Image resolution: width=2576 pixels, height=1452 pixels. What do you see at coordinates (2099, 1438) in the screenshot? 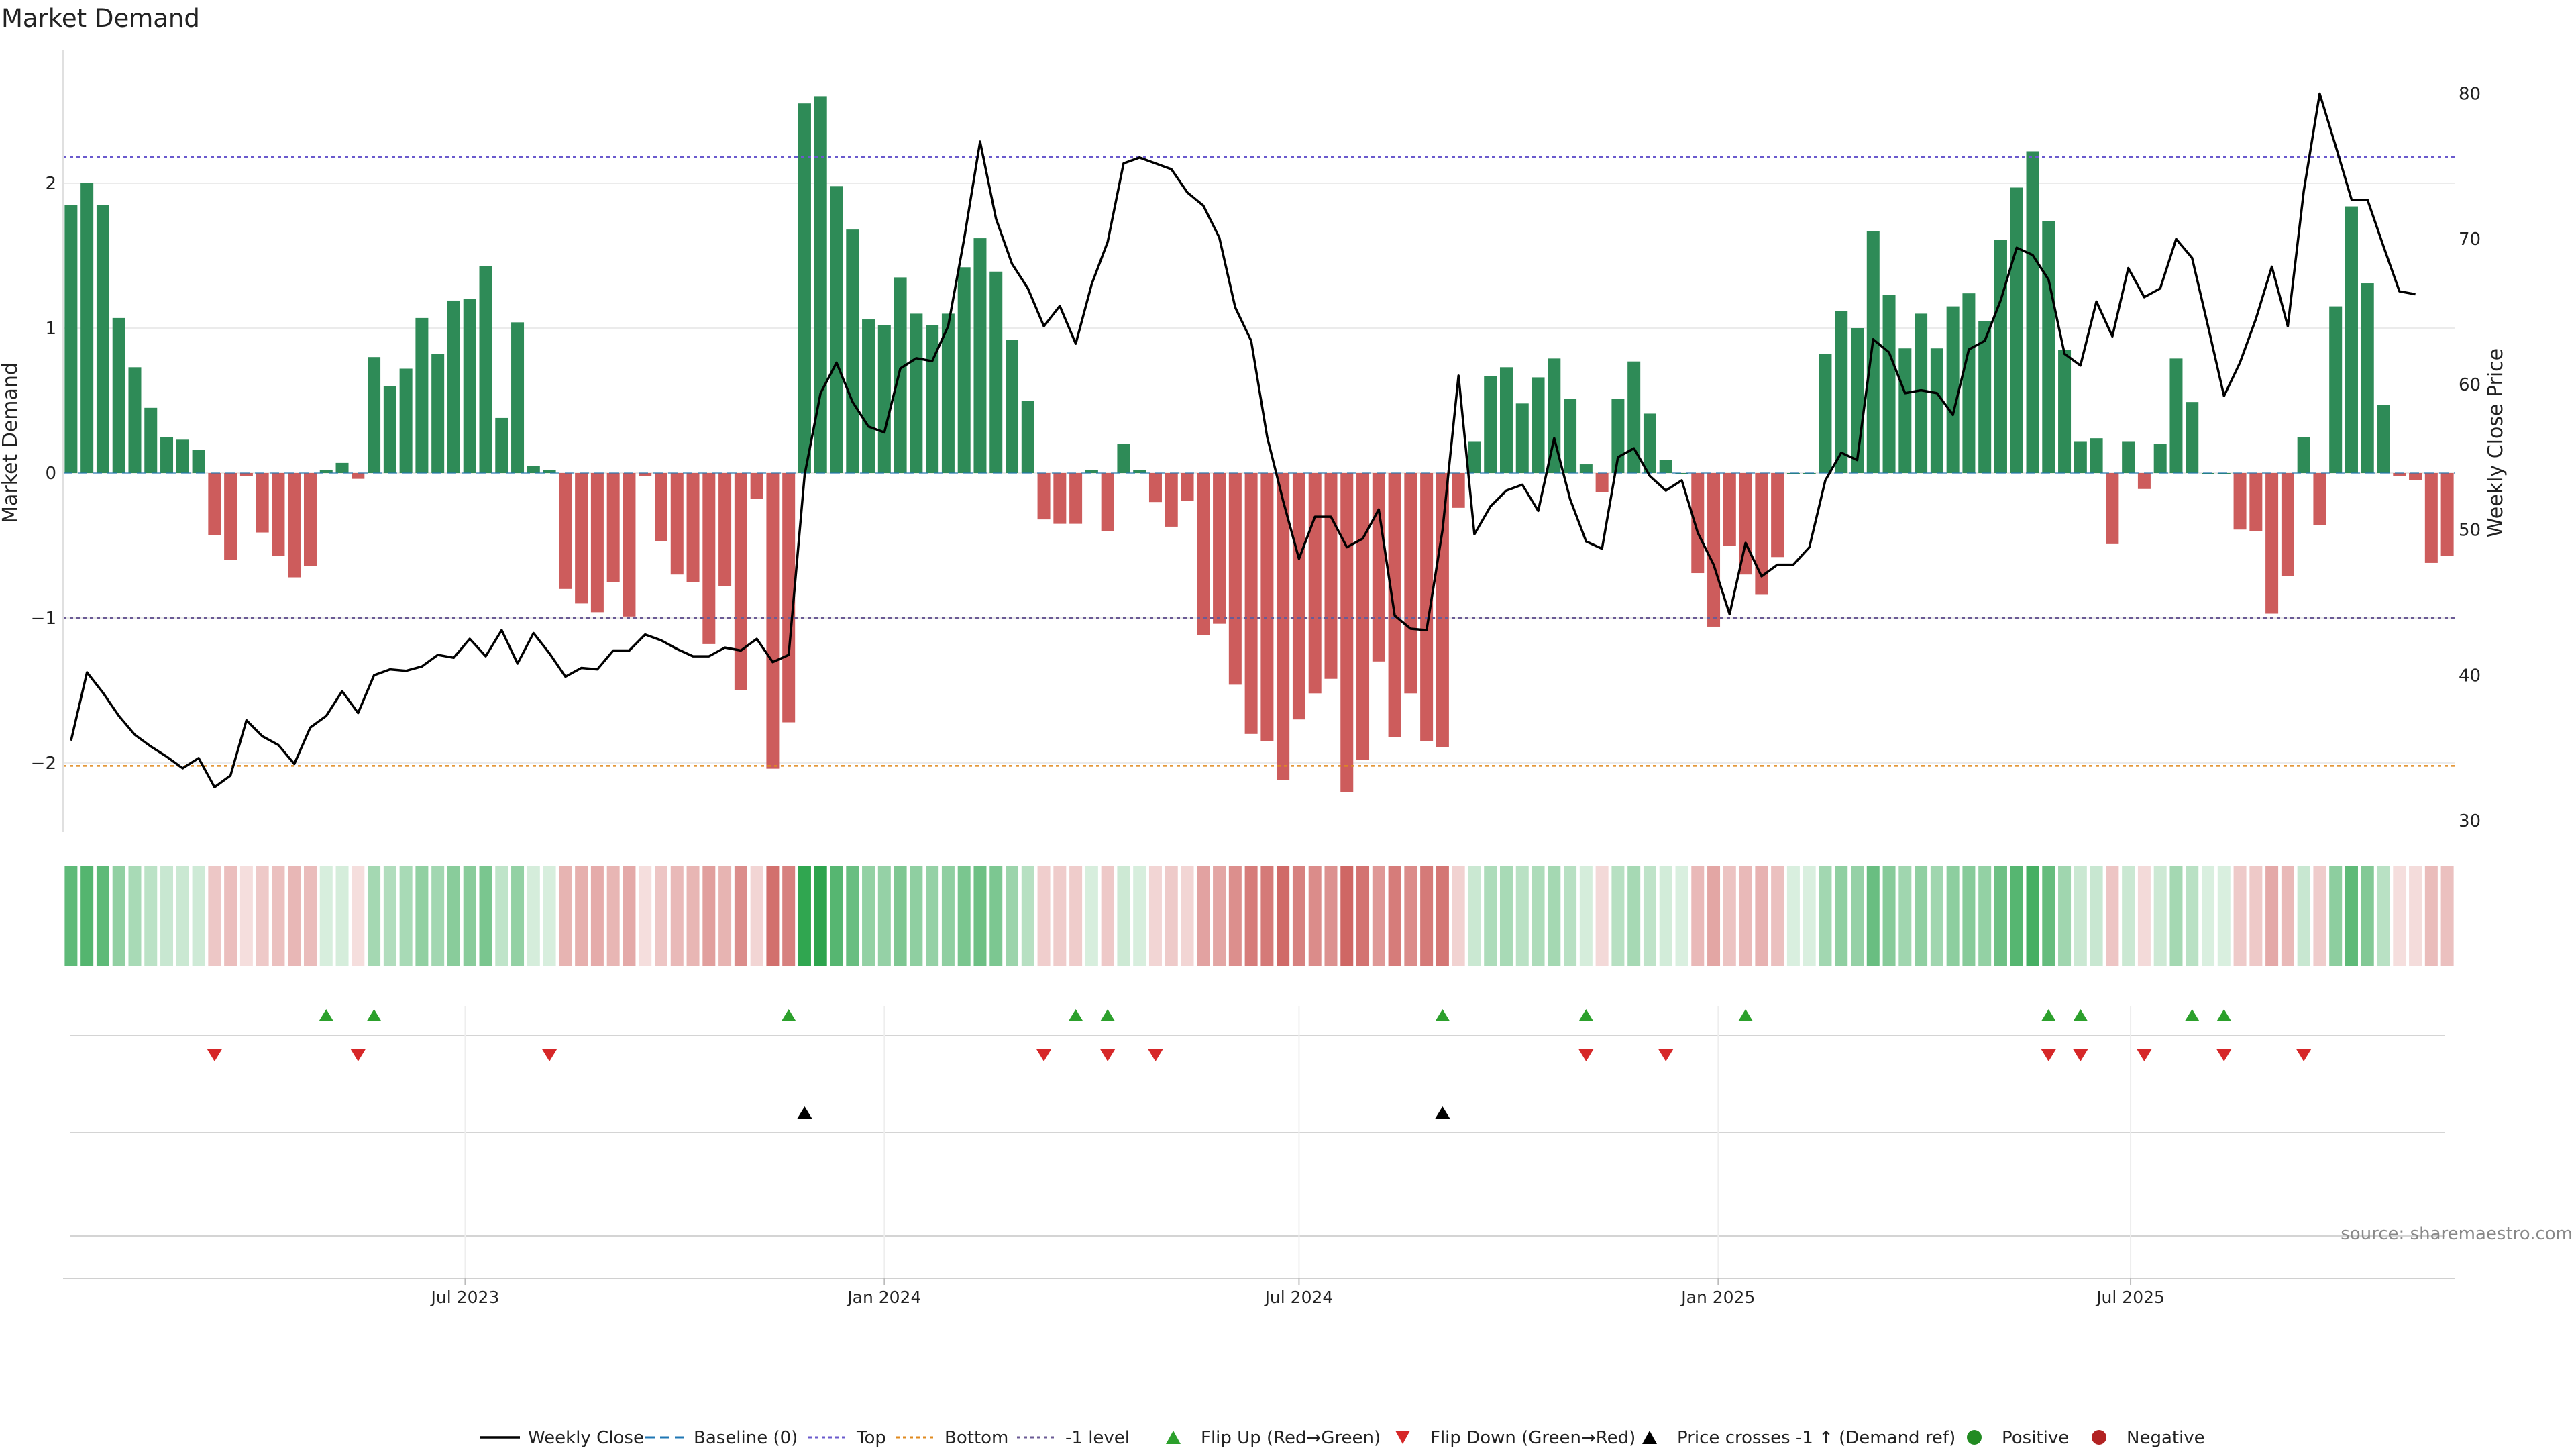
I see `legend-glyph-negative` at bounding box center [2099, 1438].